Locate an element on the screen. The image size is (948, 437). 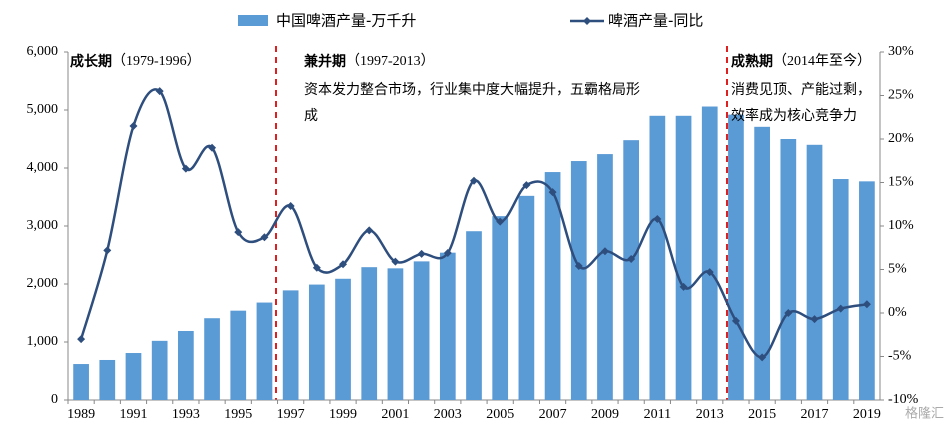
y-tick-label: 4,000 is located at coordinates (43, 167).